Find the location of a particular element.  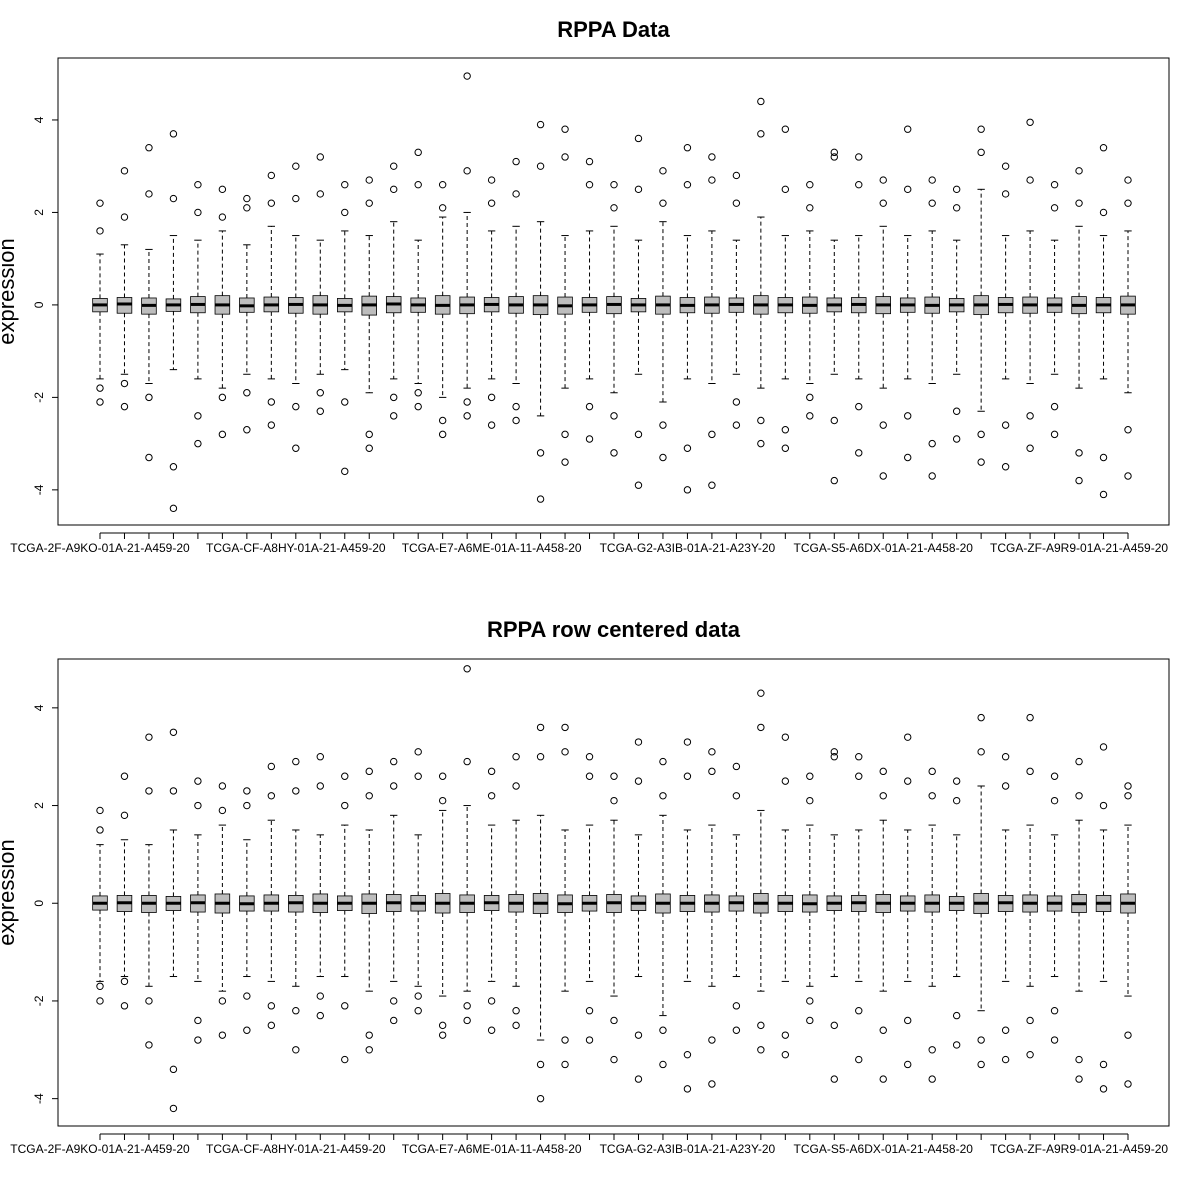

y-tick-label: 0 is located at coordinates (39, 304).